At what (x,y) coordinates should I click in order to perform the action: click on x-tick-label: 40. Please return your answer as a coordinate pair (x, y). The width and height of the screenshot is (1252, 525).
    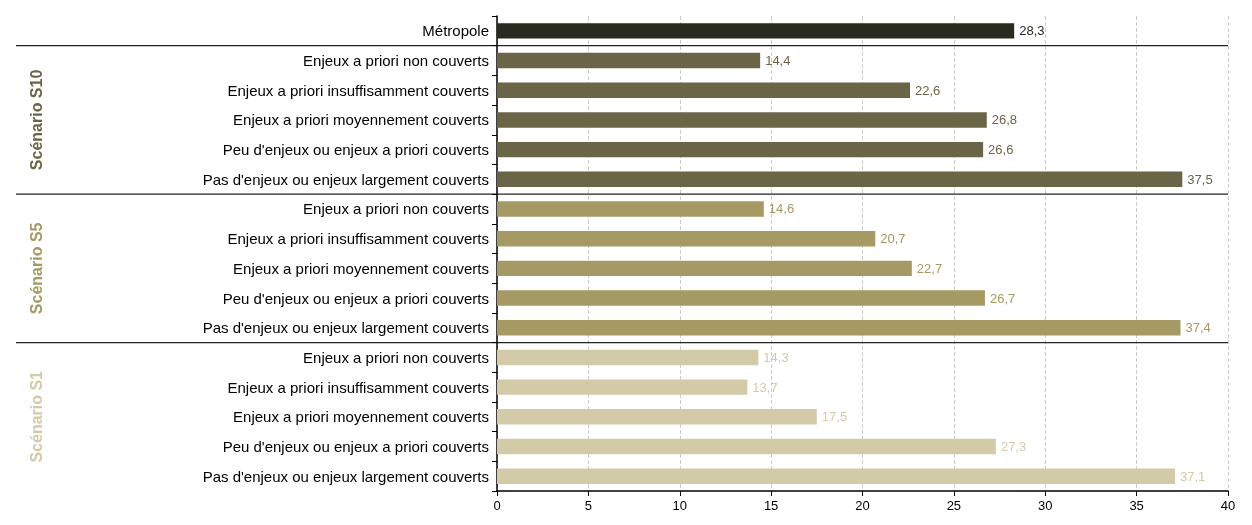
    Looking at the image, I should click on (1228, 505).